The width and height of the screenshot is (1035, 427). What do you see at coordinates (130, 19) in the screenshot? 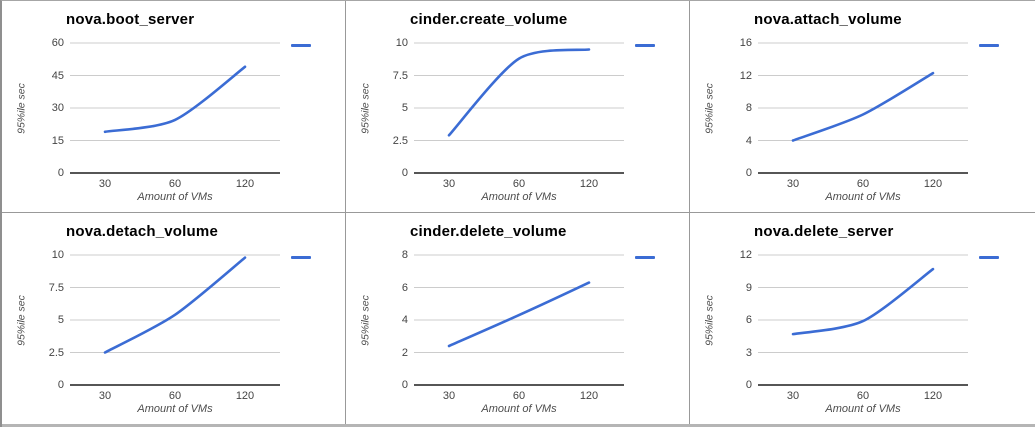
I see `chart-title: nova.boot_server` at bounding box center [130, 19].